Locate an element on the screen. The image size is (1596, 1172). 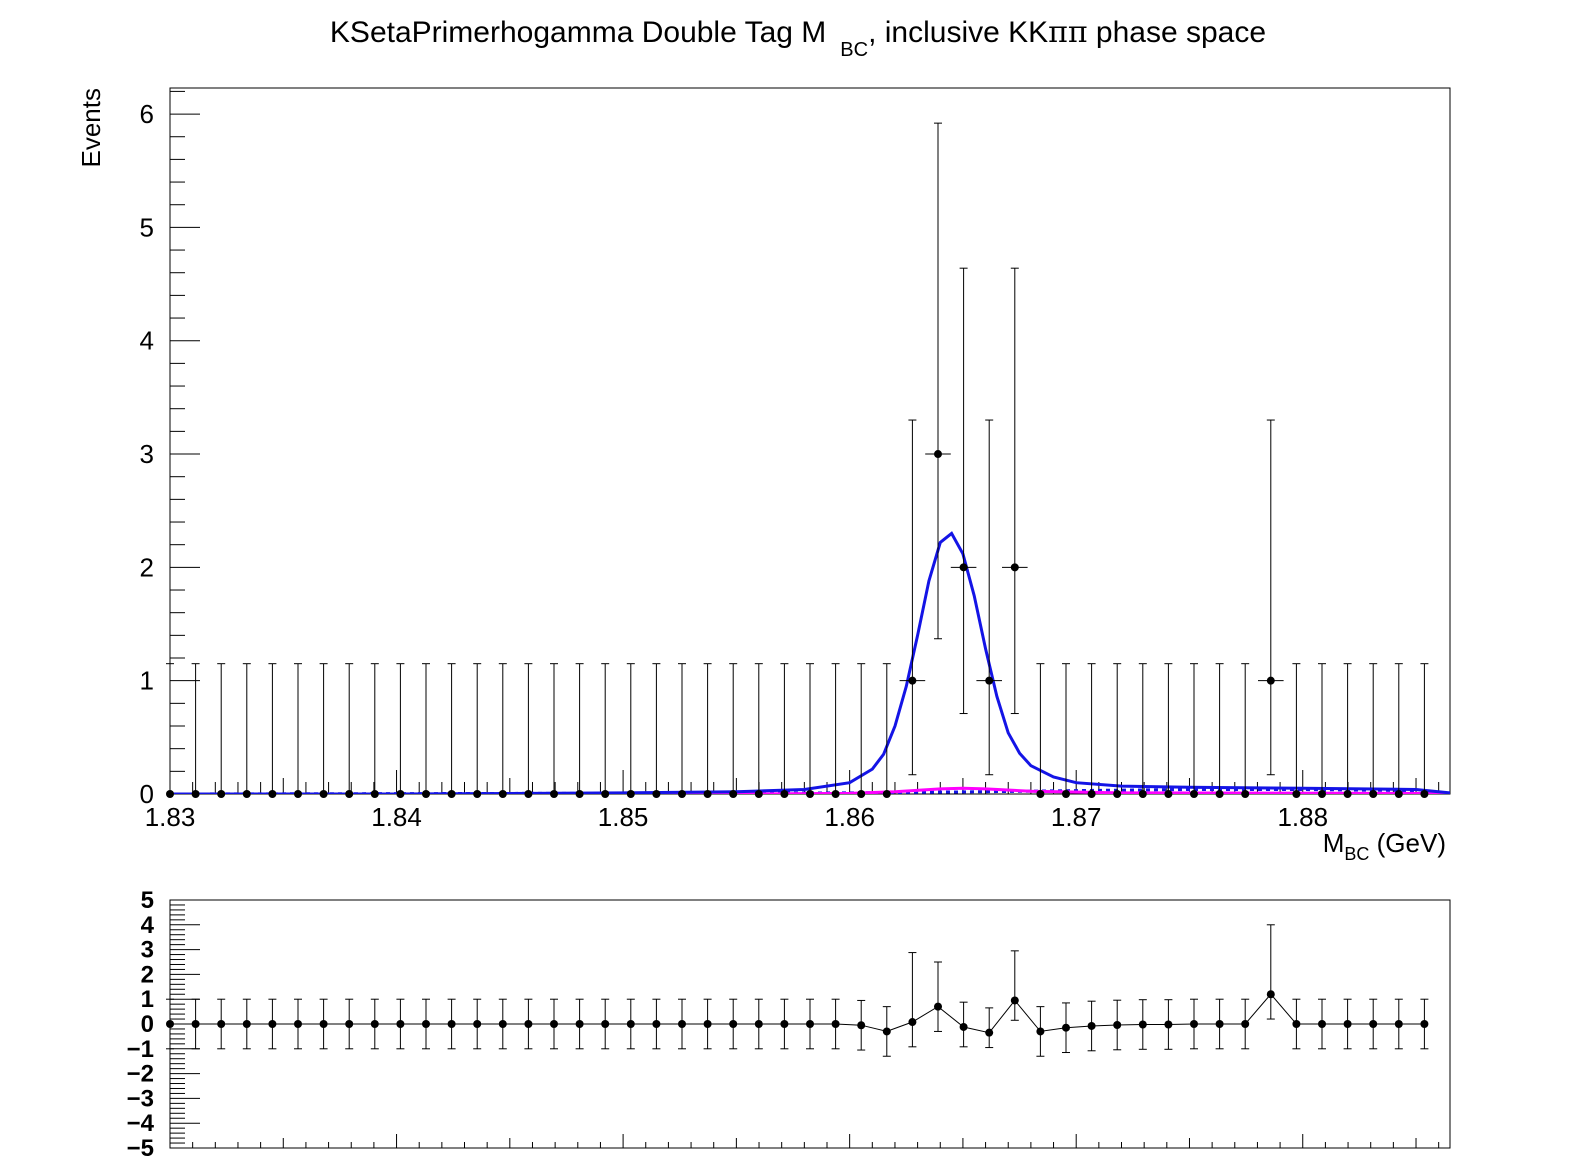
title-sub: BC is located at coordinates (854, 50).